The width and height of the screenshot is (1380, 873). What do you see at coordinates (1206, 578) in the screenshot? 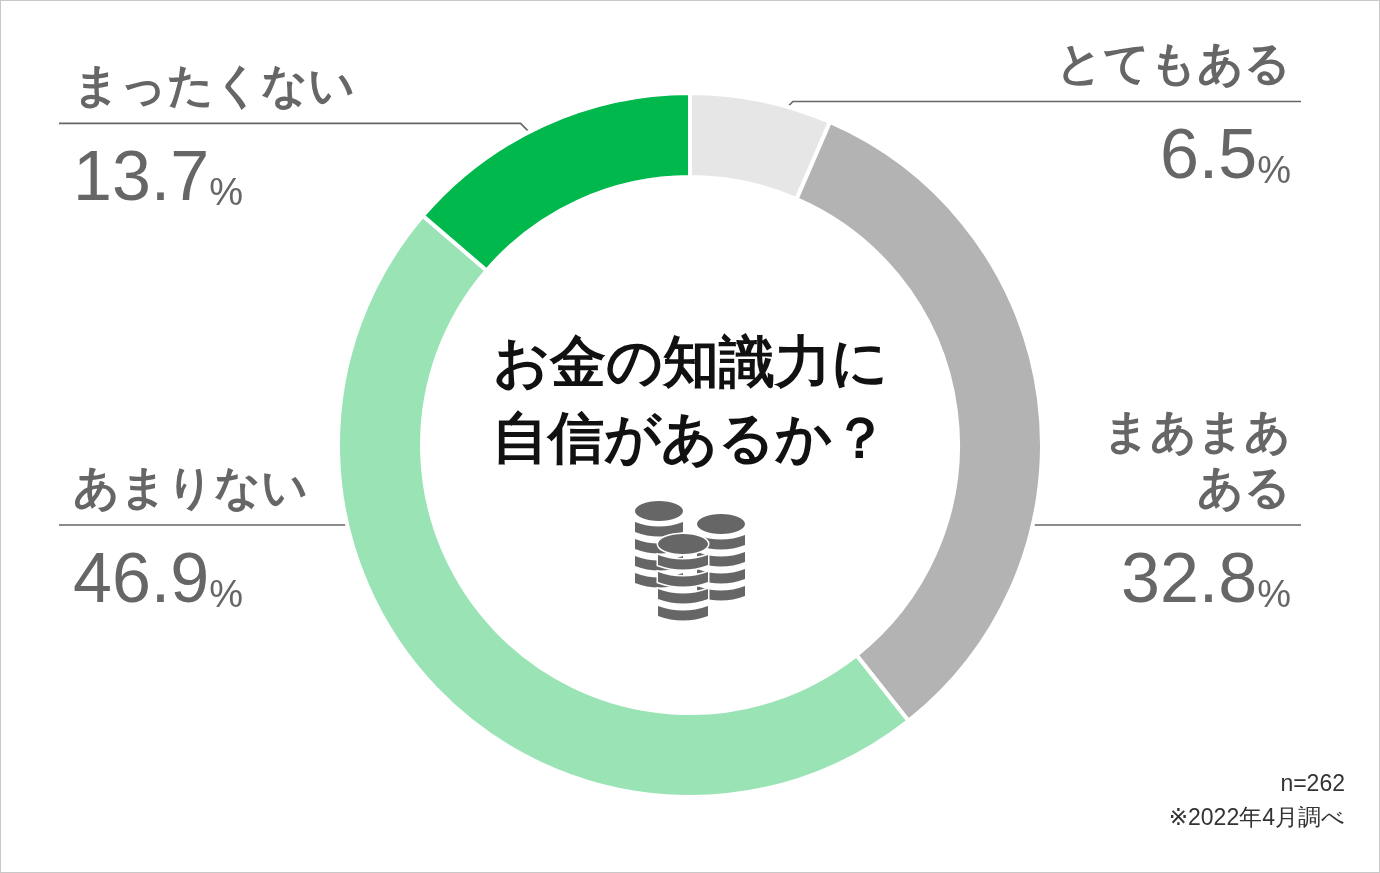
I see `data-label: 32.8%` at bounding box center [1206, 578].